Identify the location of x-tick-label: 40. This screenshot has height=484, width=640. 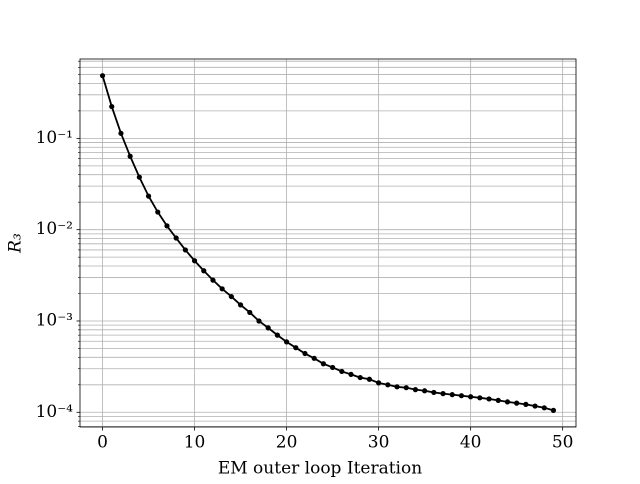
(471, 443).